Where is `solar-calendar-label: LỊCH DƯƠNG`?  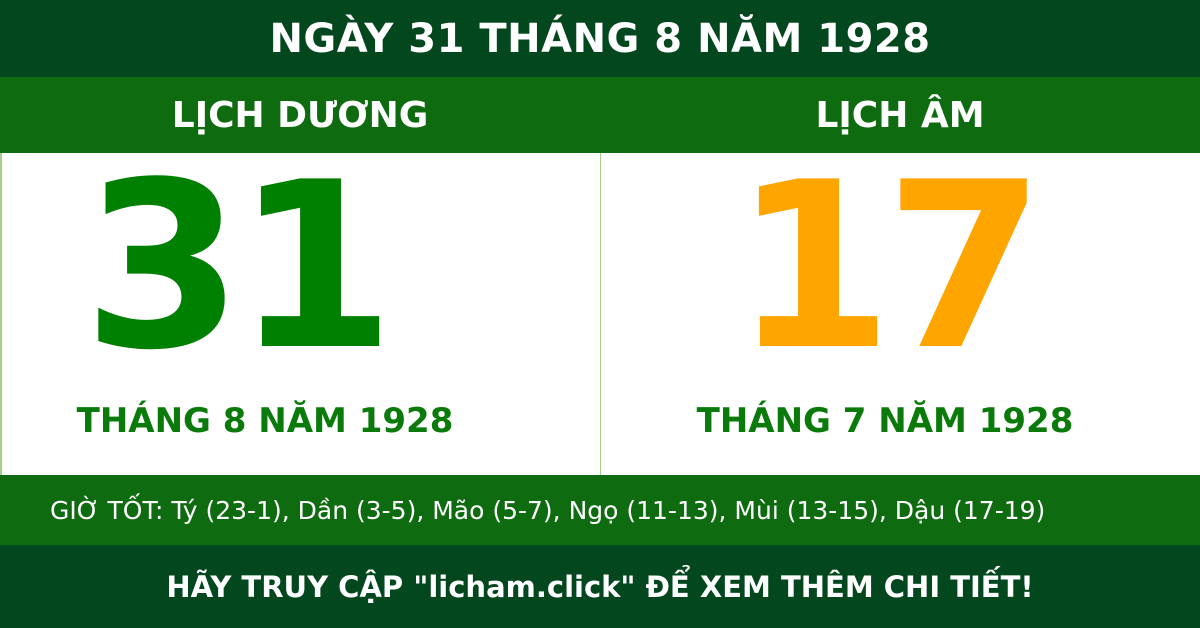
solar-calendar-label: LỊCH DƯƠNG is located at coordinates (300, 115).